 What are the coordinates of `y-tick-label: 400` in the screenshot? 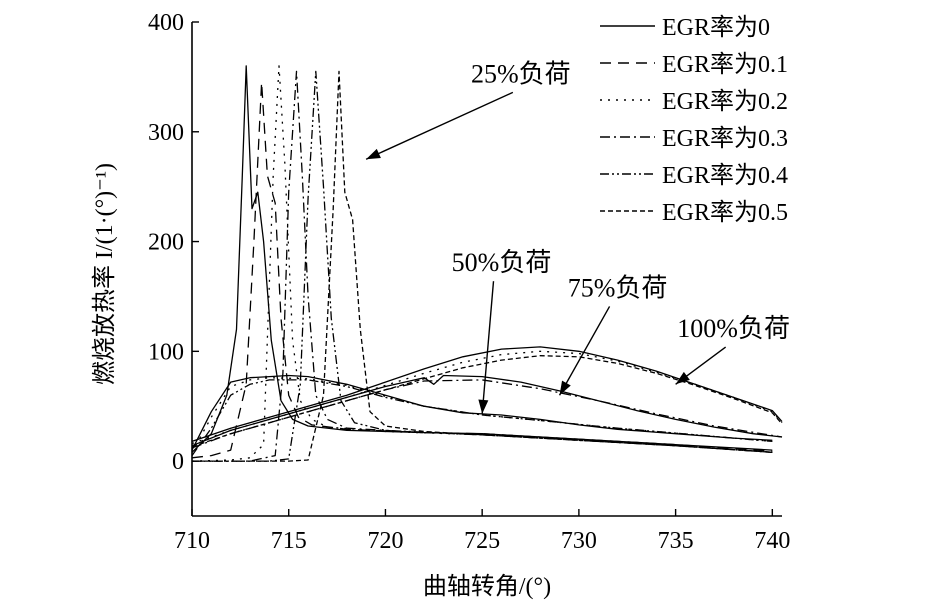 It's located at (166, 23).